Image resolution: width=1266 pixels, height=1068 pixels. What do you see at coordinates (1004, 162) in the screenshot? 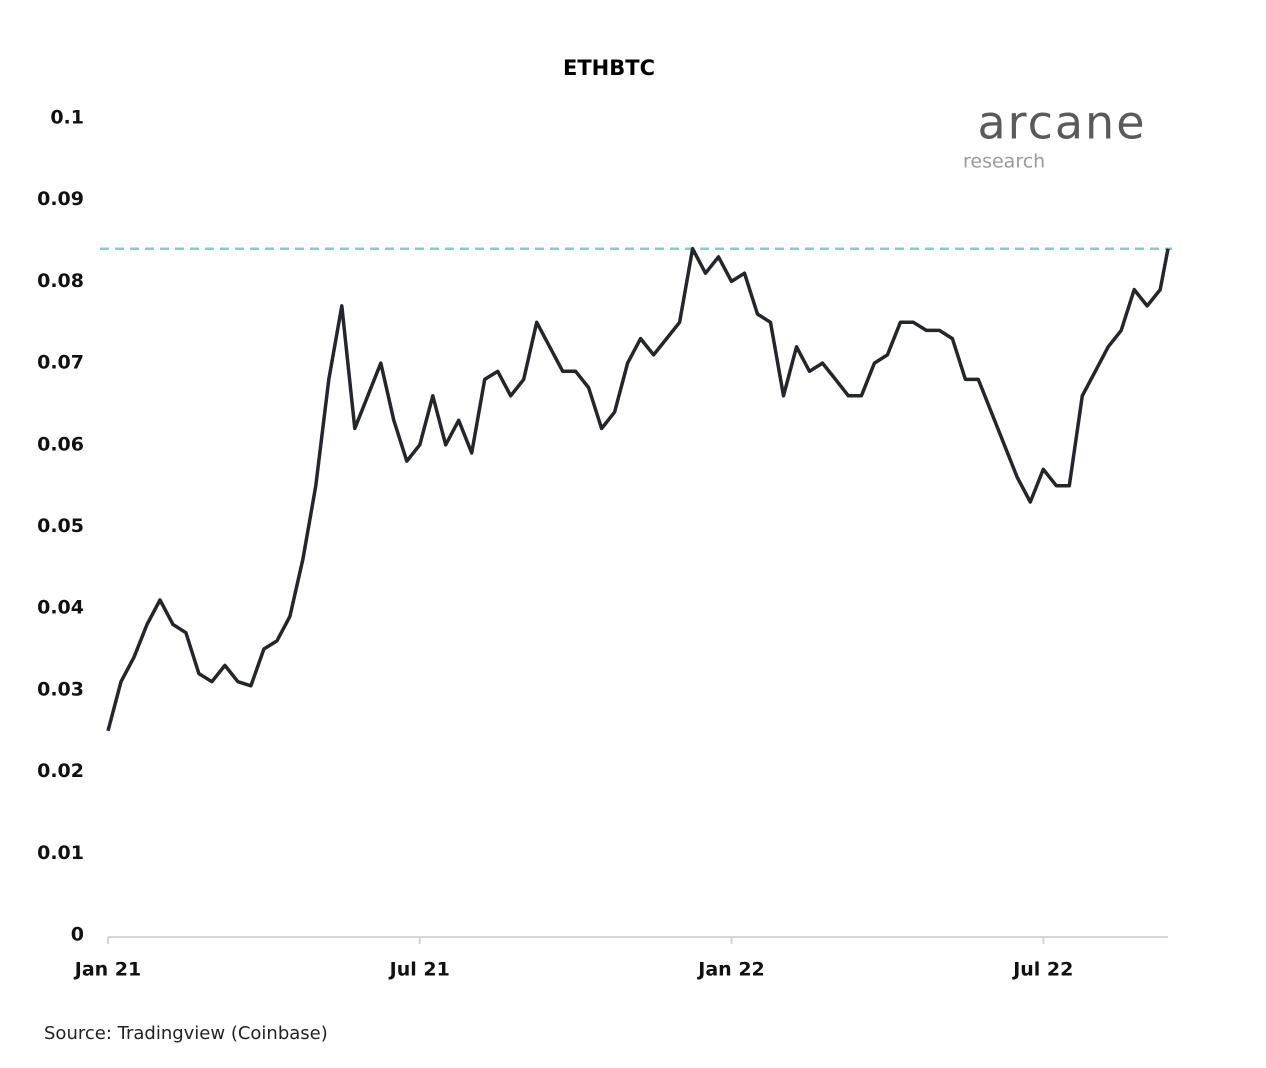
I see `logo-subtitle: research` at bounding box center [1004, 162].